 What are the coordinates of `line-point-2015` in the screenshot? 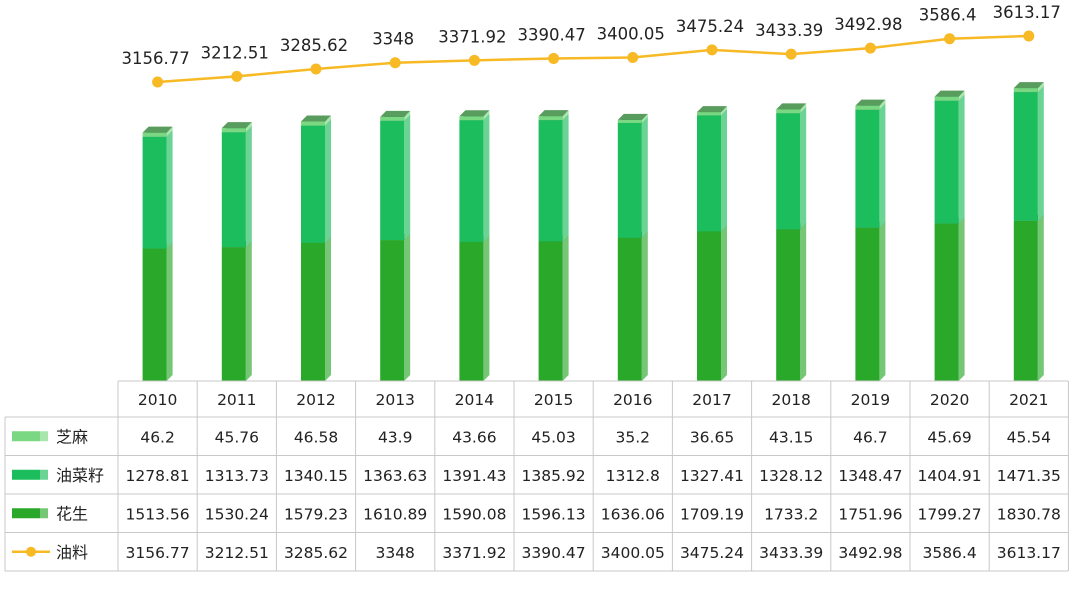 It's located at (554, 58).